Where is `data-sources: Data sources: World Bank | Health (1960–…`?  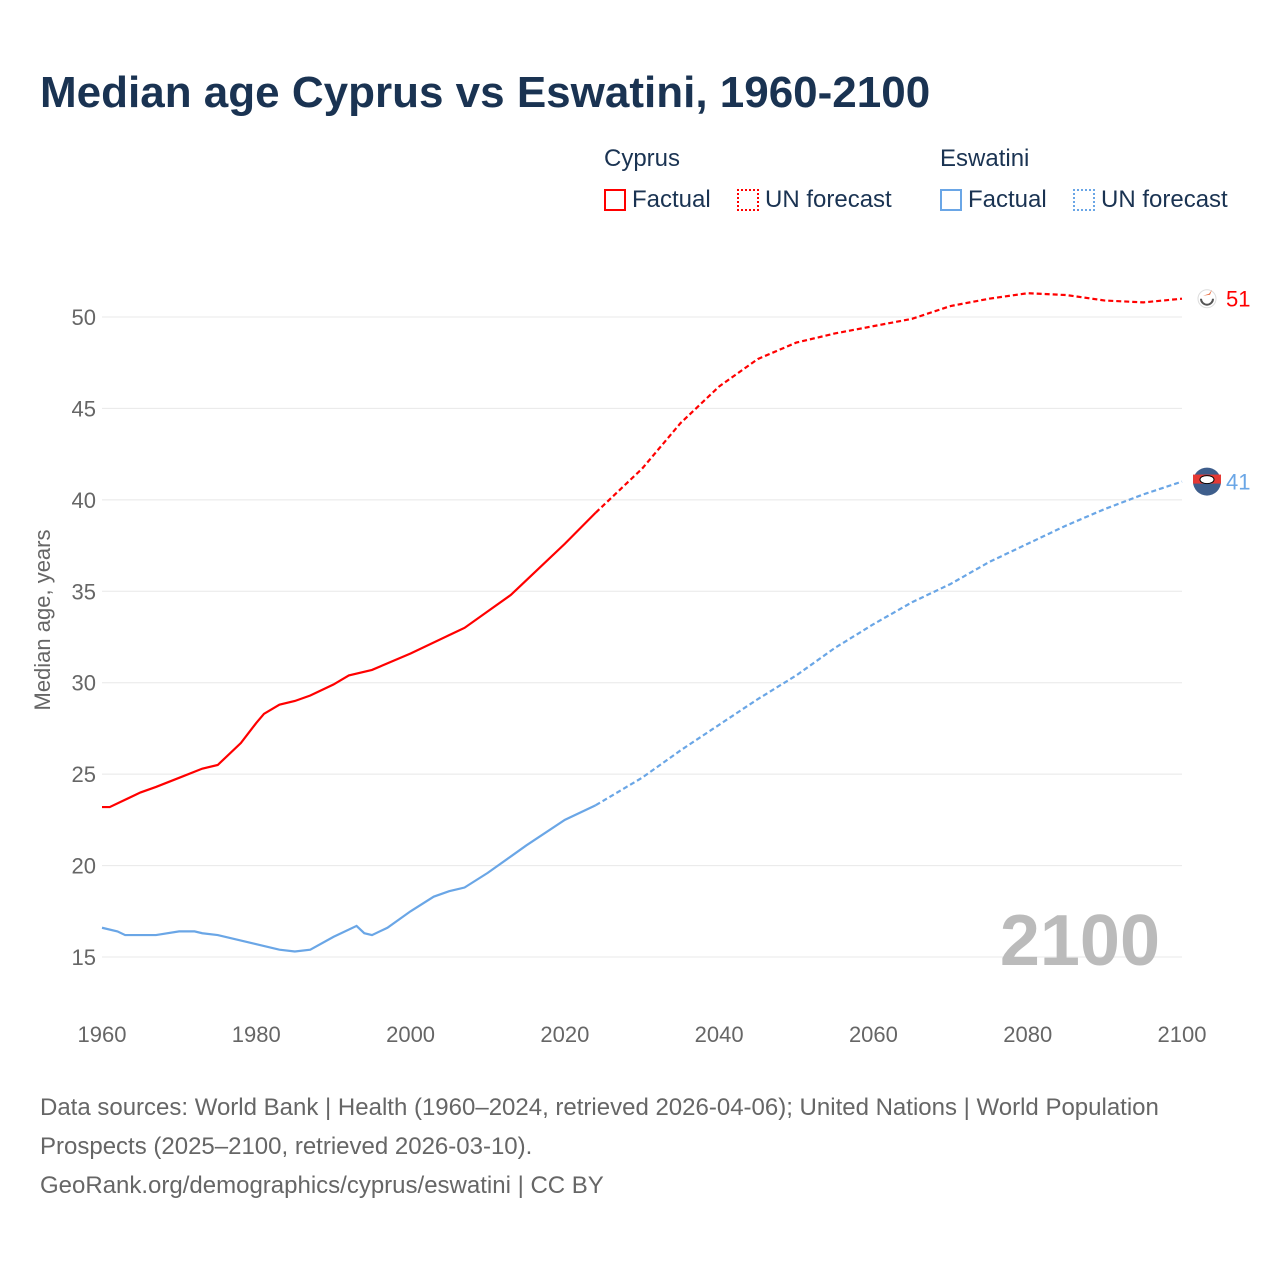
data-sources: Data sources: World Bank | Health (1960–… is located at coordinates (599, 1127).